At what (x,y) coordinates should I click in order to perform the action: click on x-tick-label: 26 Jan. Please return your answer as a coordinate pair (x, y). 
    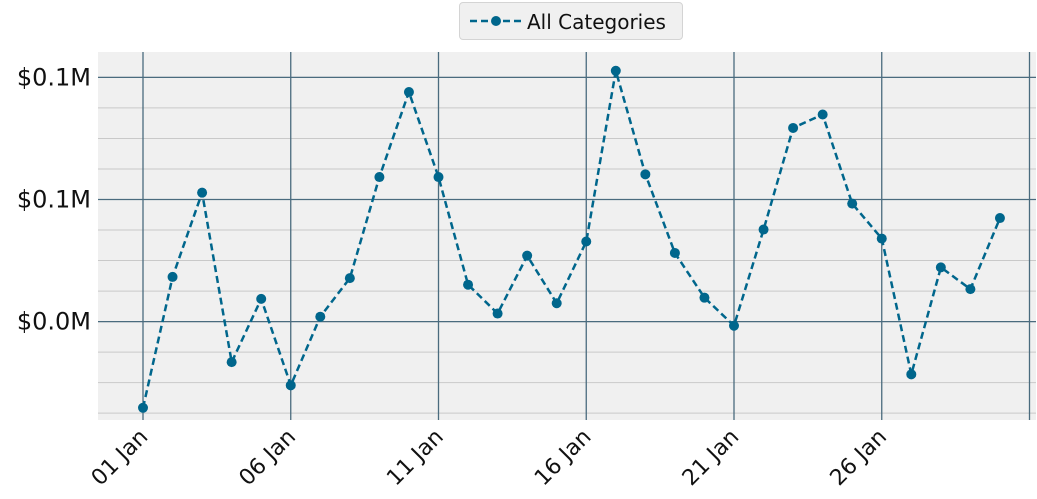
    Looking at the image, I should click on (859, 458).